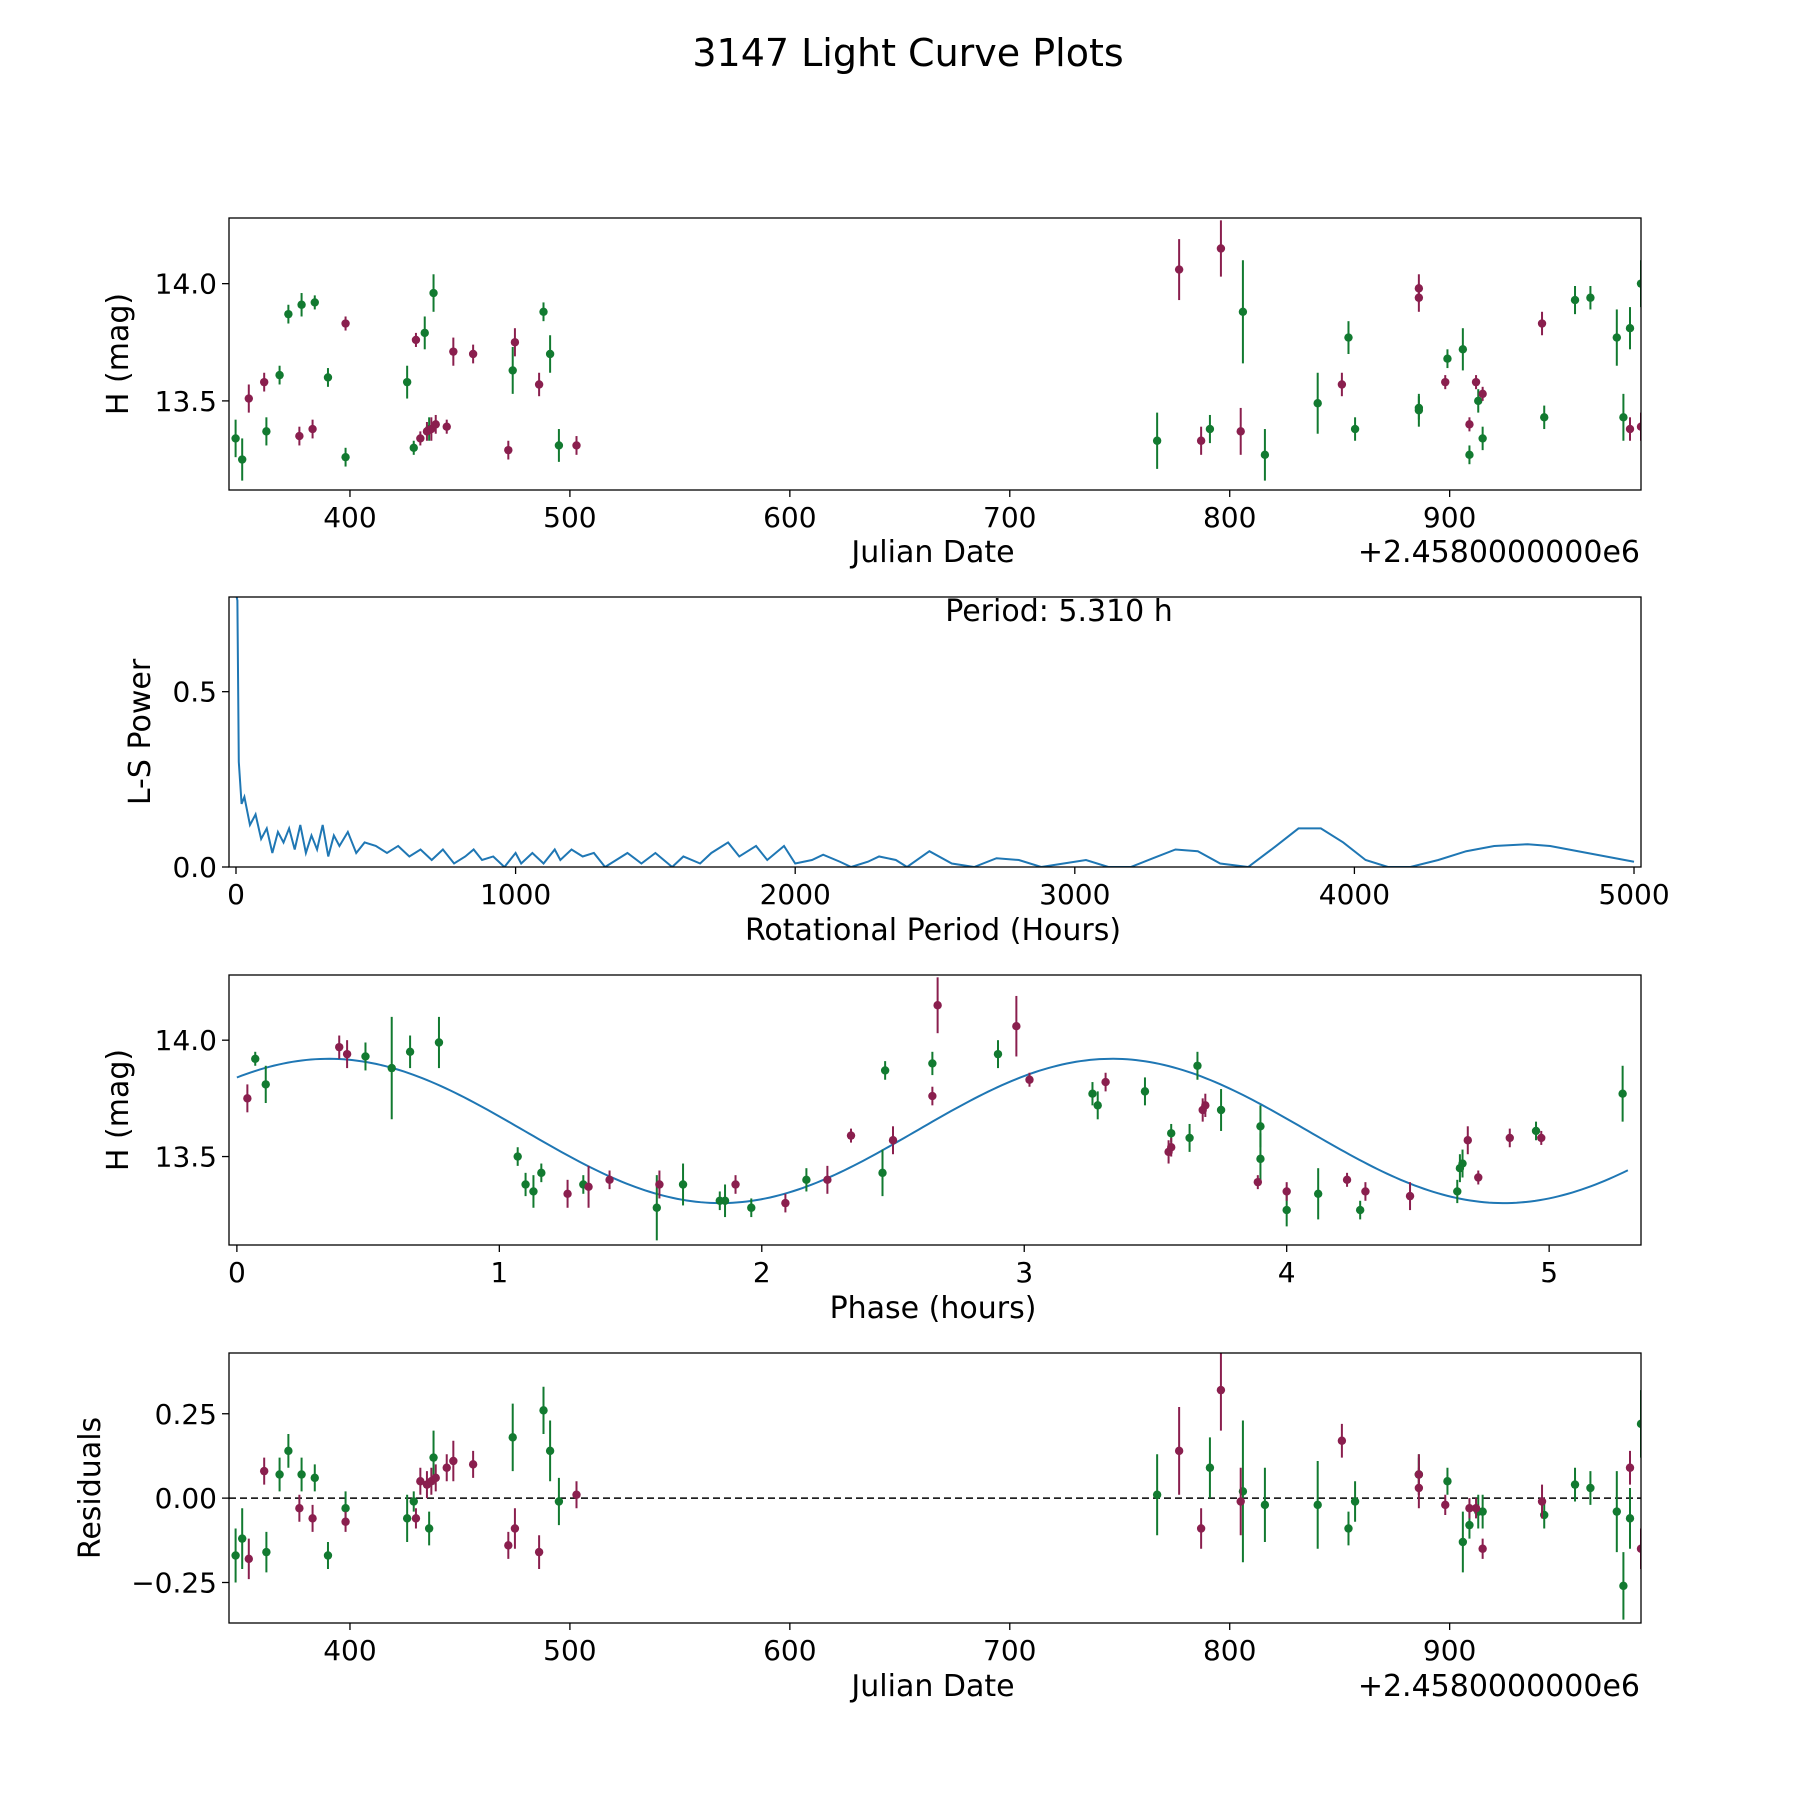  What do you see at coordinates (932, 1131) in the screenshot?
I see `model-fit-curve` at bounding box center [932, 1131].